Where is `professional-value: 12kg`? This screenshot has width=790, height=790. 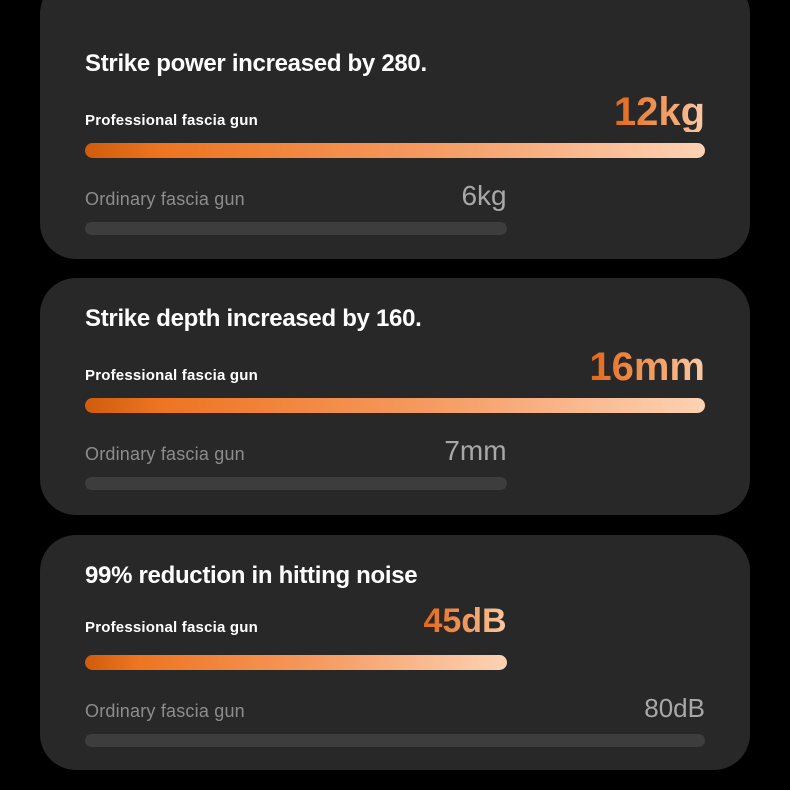 professional-value: 12kg is located at coordinates (659, 112).